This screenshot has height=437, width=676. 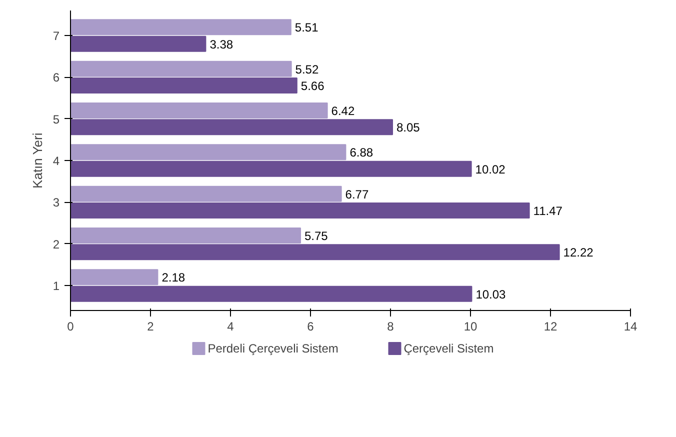 What do you see at coordinates (471, 327) in the screenshot?
I see `x-tick-label: 10` at bounding box center [471, 327].